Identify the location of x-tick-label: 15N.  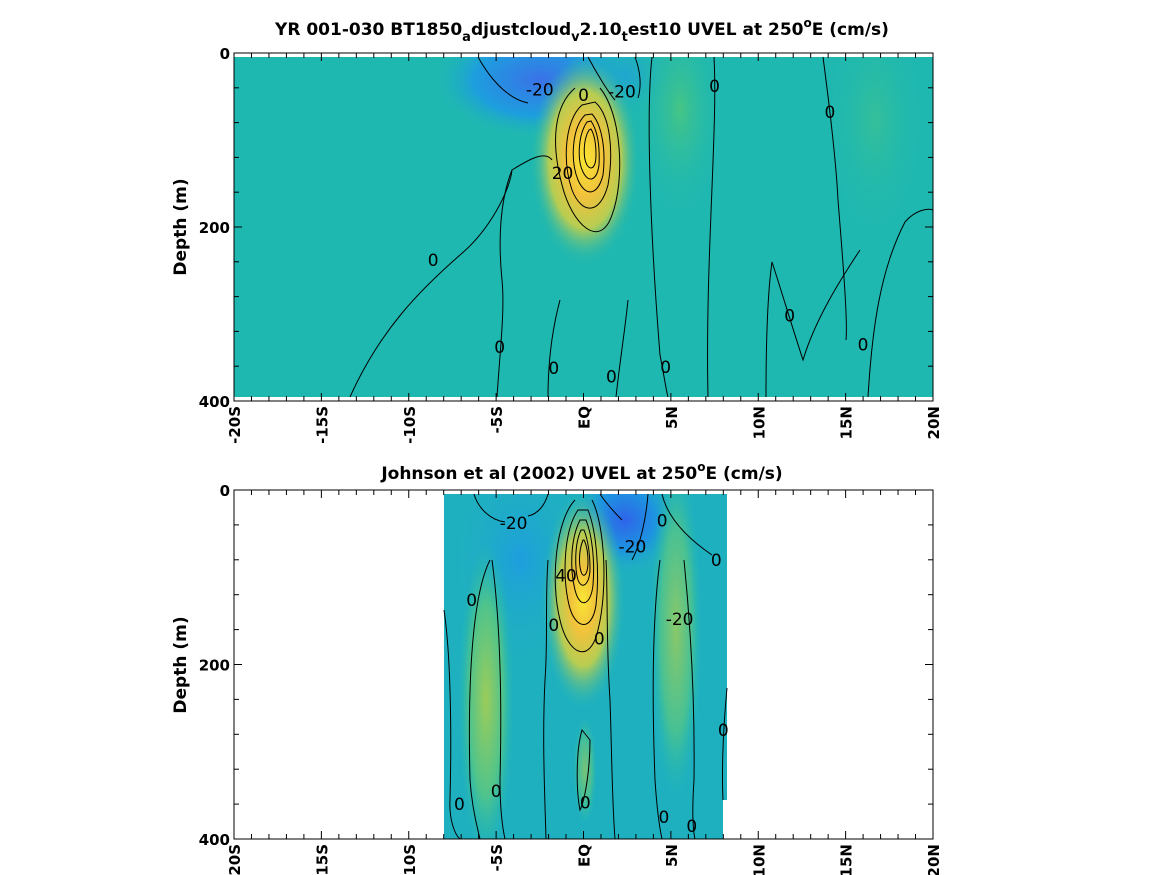
(847, 859).